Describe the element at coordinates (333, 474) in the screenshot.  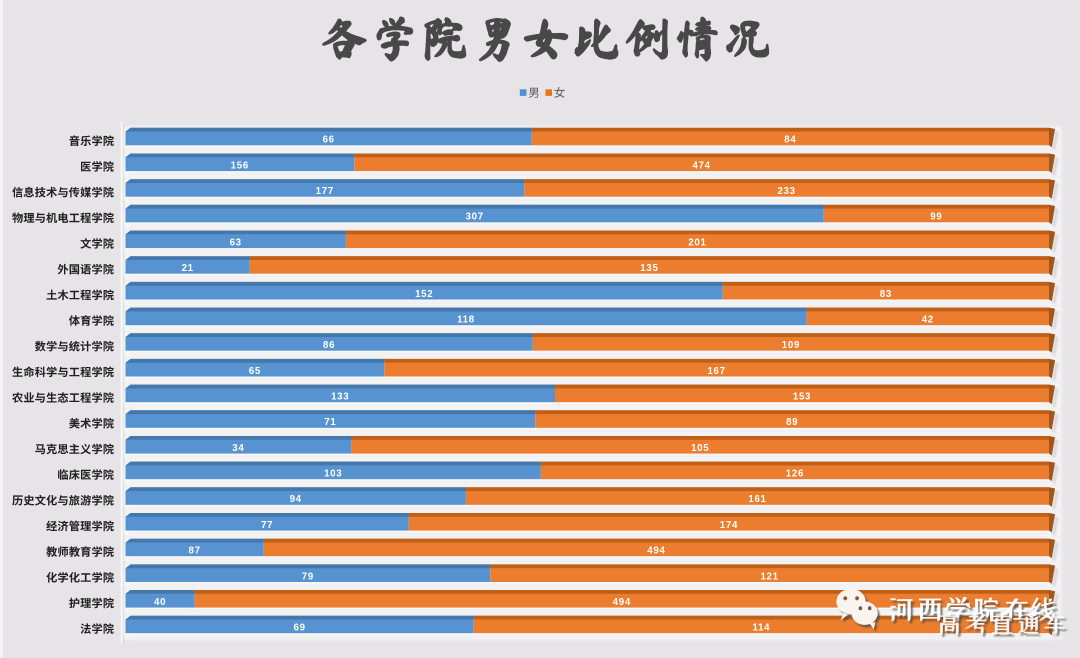
I see `svg-text: 103` at that location.